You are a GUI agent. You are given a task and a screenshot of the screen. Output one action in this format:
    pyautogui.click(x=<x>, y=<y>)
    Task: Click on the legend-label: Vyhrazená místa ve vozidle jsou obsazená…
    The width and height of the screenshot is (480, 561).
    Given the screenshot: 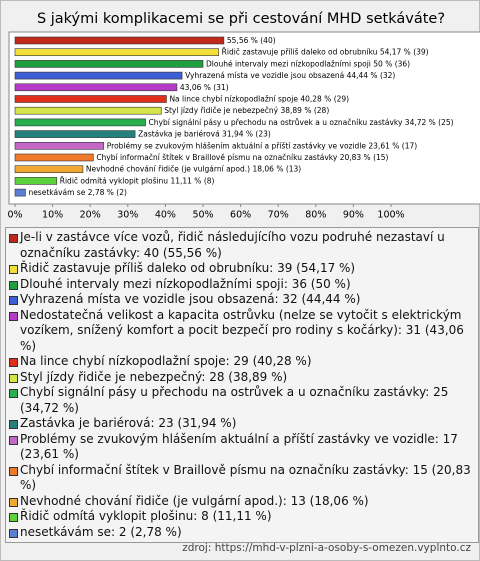 What is the action you would take?
    pyautogui.click(x=190, y=299)
    